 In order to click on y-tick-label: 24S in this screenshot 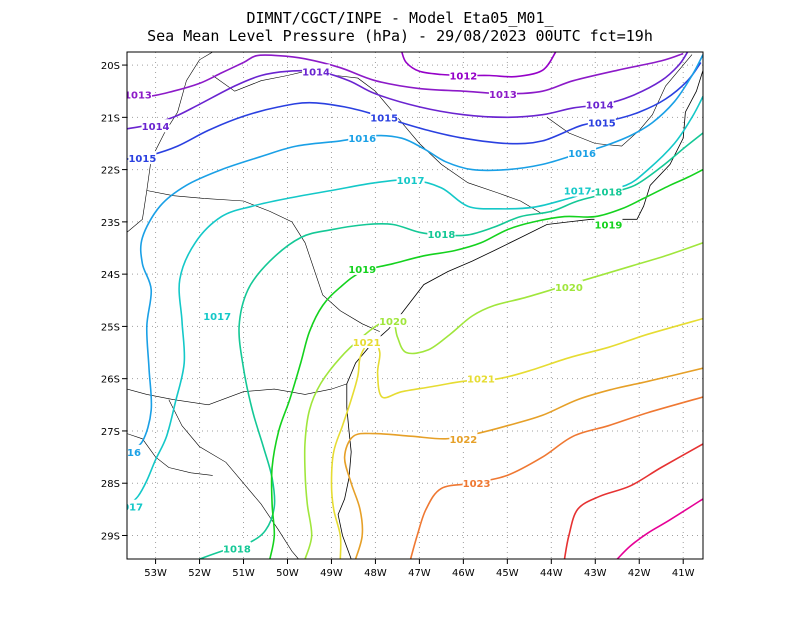, I will do `click(110, 275)`.